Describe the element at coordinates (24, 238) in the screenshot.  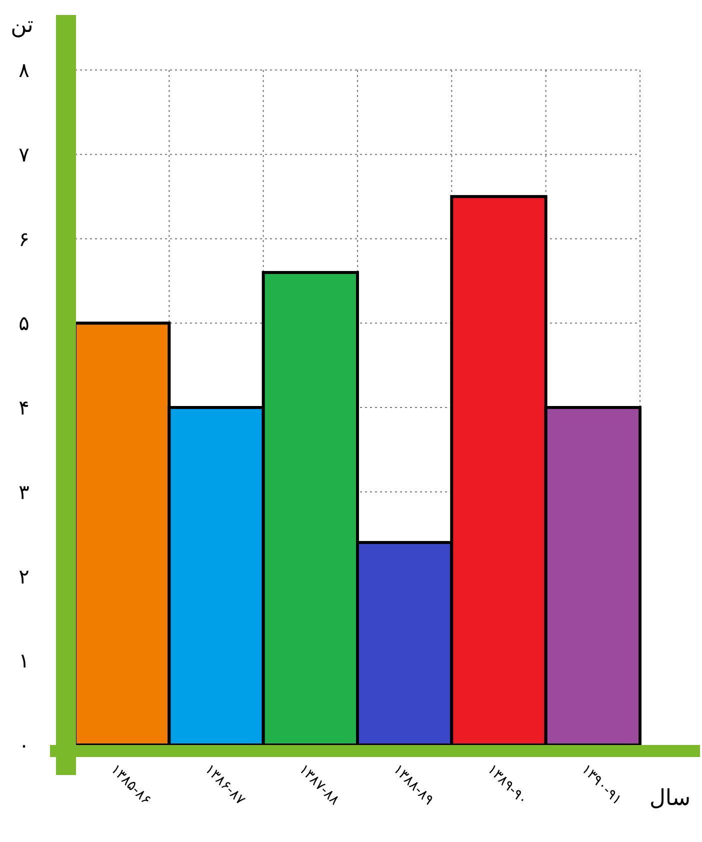
I see `y-tick-label: ۶` at that location.